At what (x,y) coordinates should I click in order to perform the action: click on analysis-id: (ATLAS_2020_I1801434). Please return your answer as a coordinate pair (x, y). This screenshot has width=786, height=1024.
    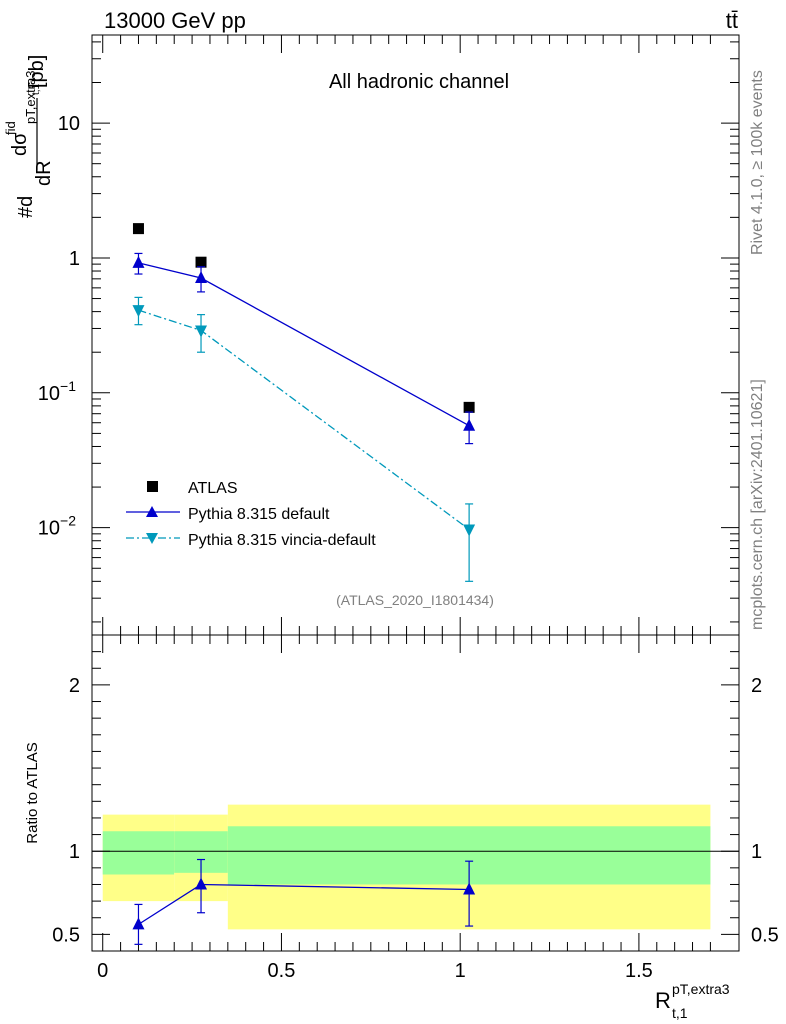
    Looking at the image, I should click on (415, 600).